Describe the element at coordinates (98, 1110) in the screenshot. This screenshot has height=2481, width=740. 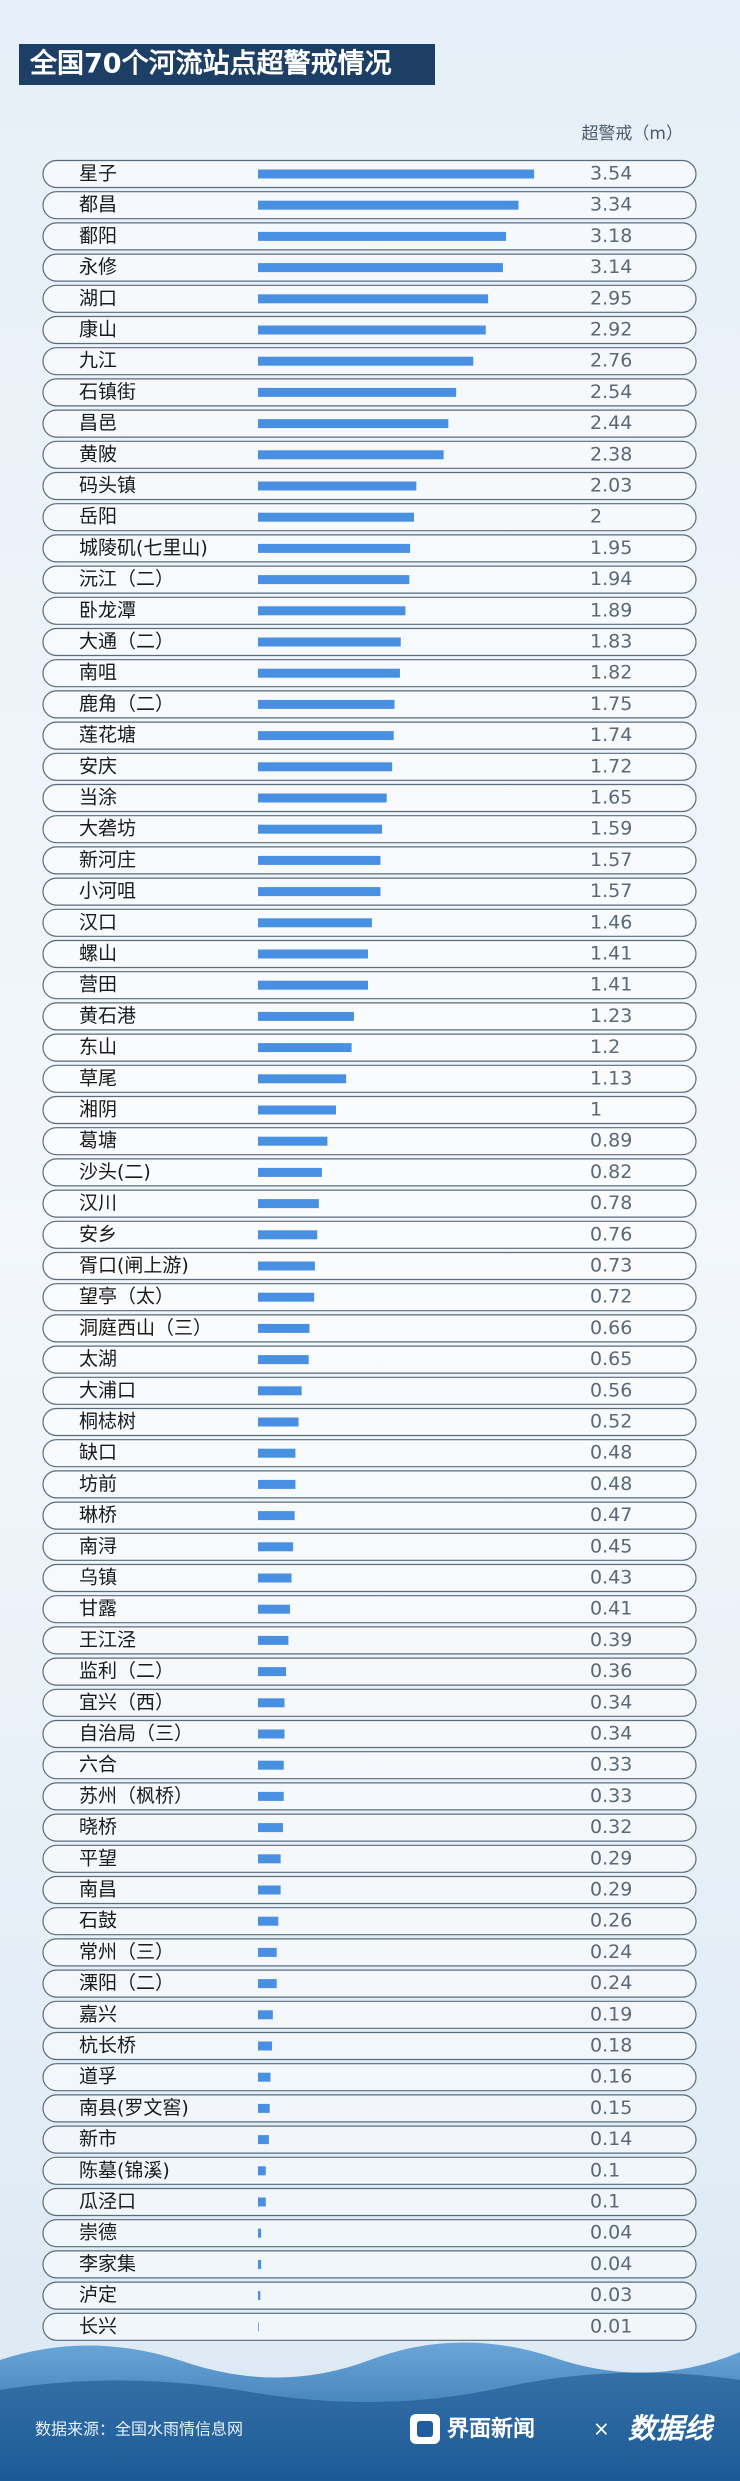
I see `category-label: 湘阴` at that location.